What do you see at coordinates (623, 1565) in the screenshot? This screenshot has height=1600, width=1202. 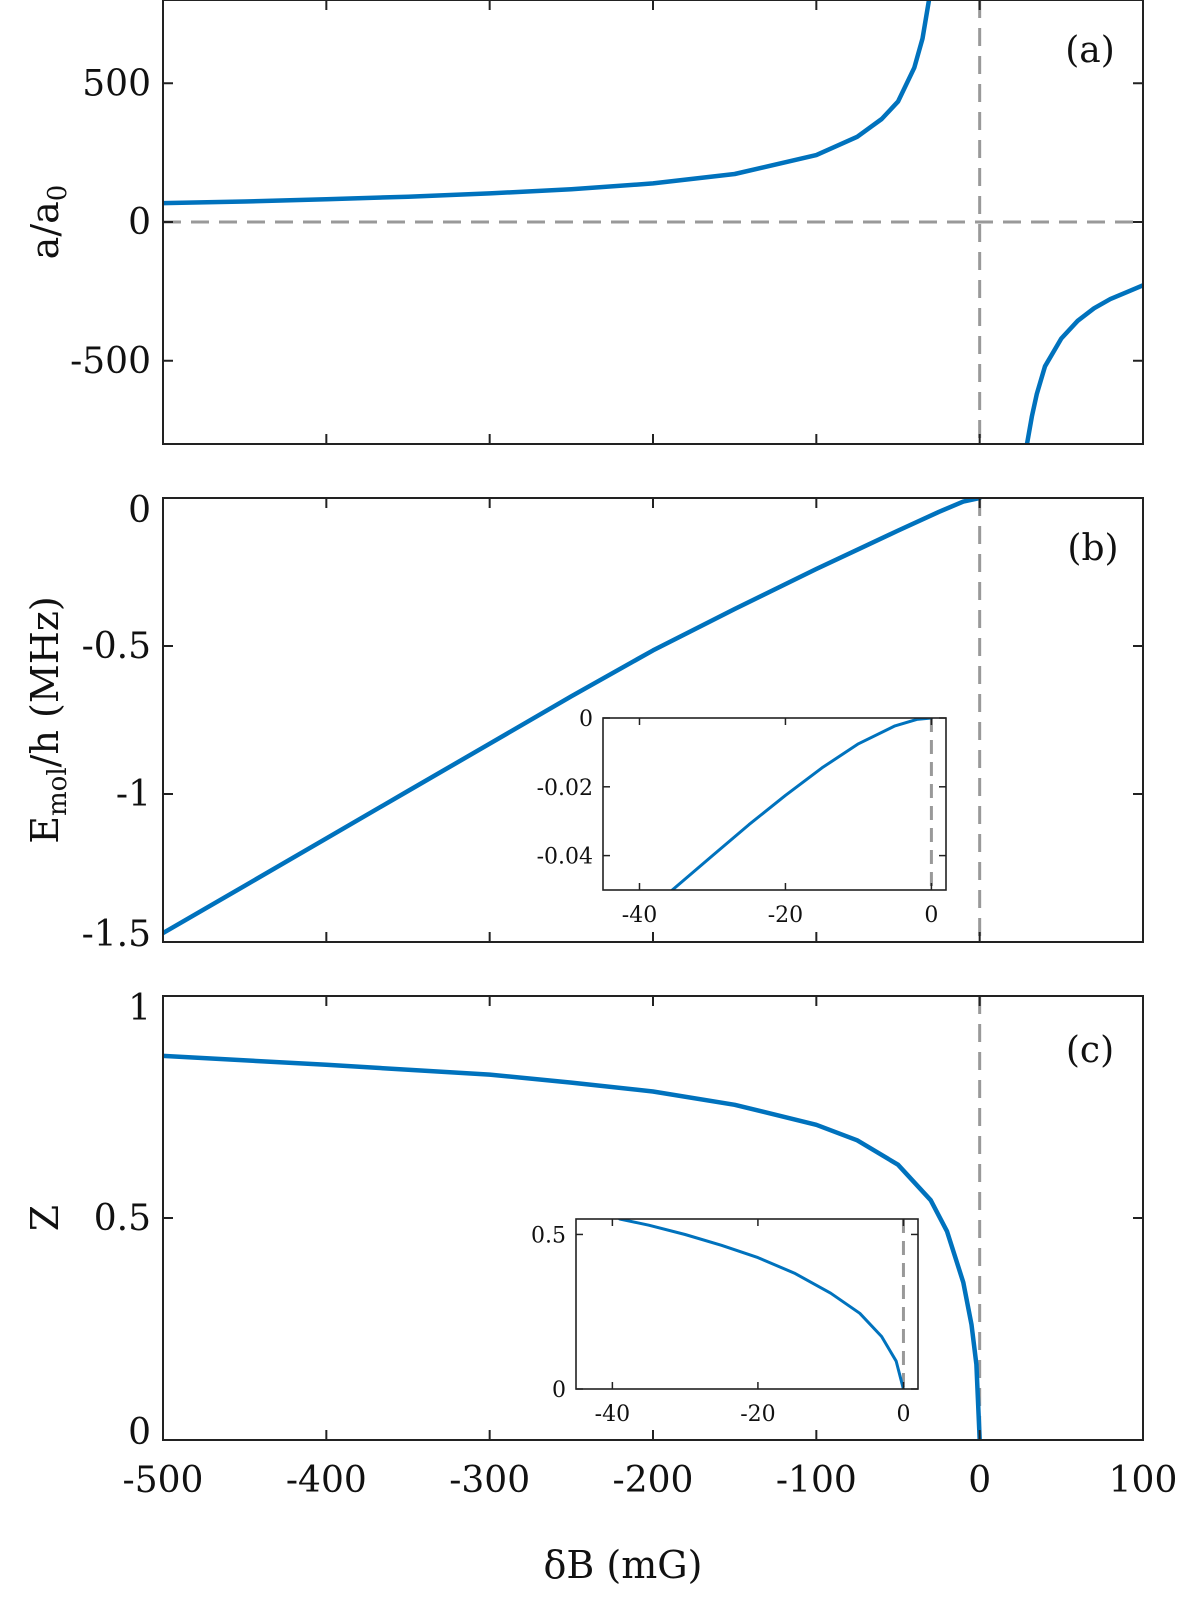 I see `x-axis-label: δB (mG)` at bounding box center [623, 1565].